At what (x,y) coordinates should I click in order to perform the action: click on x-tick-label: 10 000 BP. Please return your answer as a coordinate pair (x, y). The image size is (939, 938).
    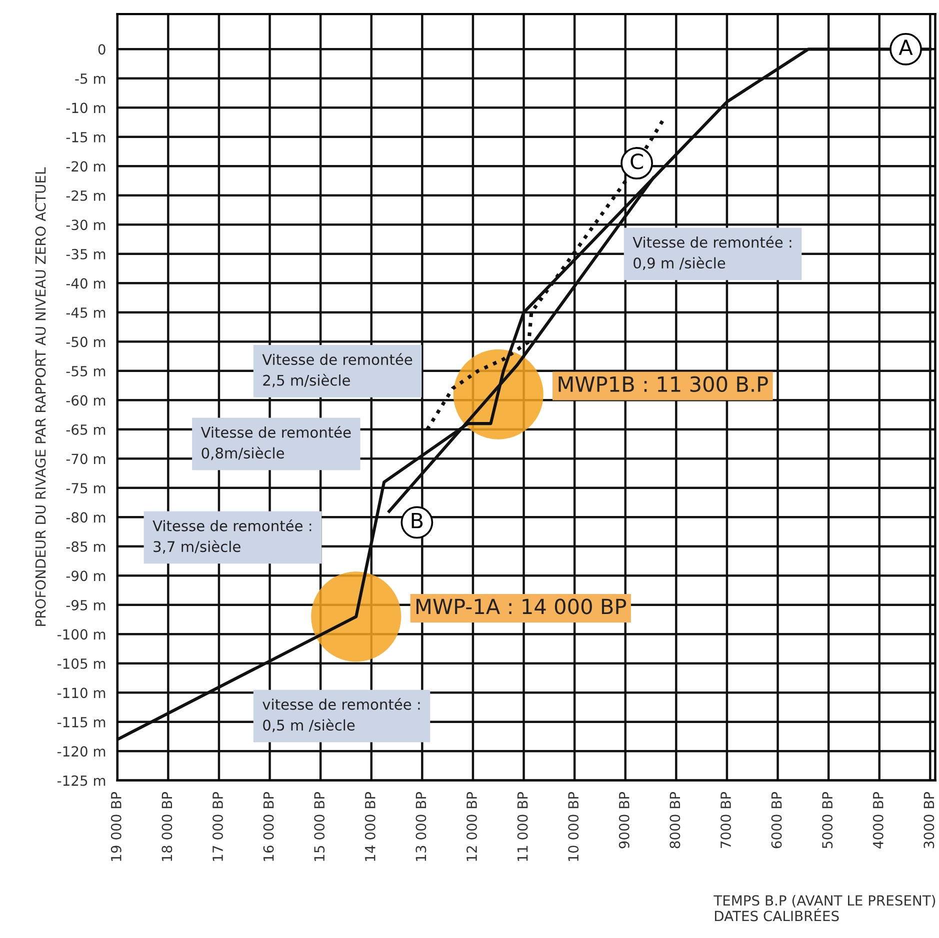
    Looking at the image, I should click on (573, 826).